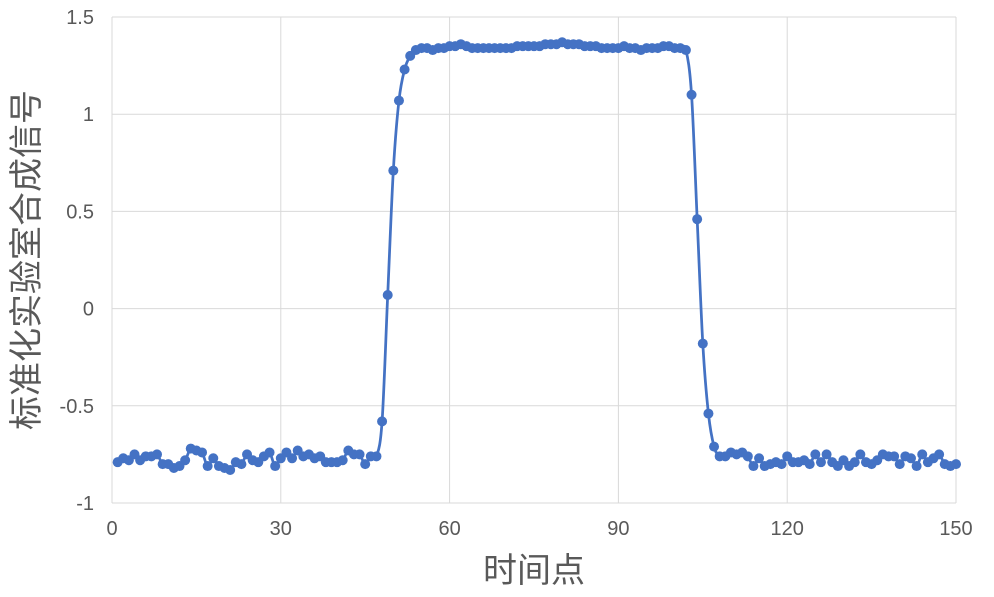 The image size is (994, 597). Describe the element at coordinates (27, 260) in the screenshot. I see `y-axis-title: 标准化实验室合成信号` at that location.